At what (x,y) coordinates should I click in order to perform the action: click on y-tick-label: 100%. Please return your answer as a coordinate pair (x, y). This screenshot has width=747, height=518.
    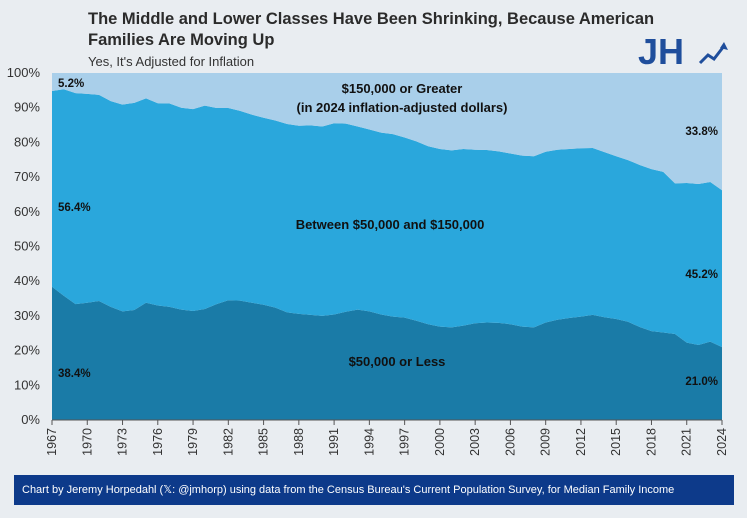
    Looking at the image, I should click on (24, 72).